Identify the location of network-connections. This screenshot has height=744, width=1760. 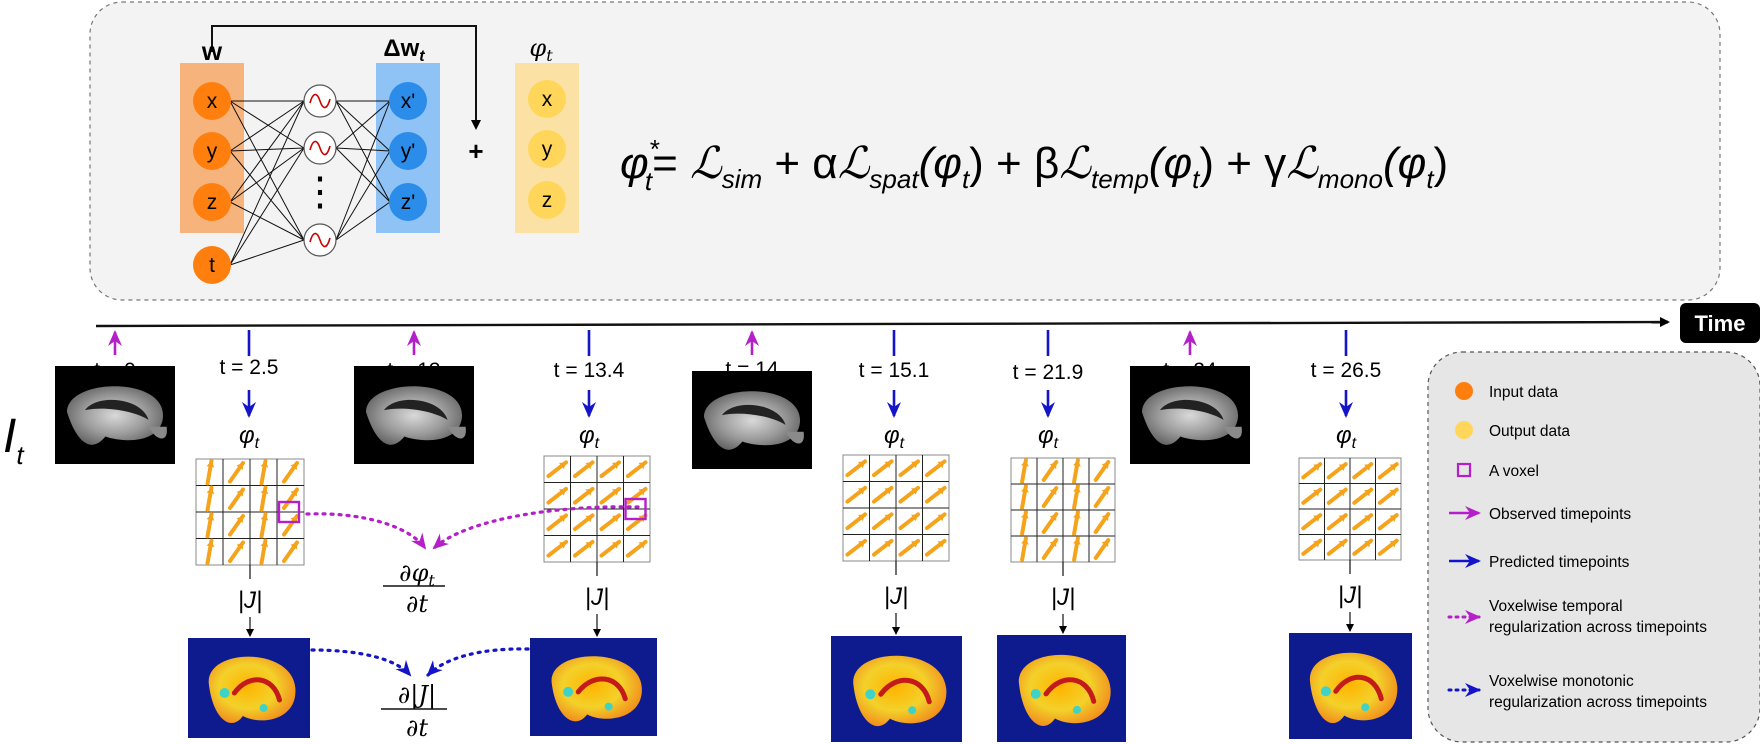
(310, 183).